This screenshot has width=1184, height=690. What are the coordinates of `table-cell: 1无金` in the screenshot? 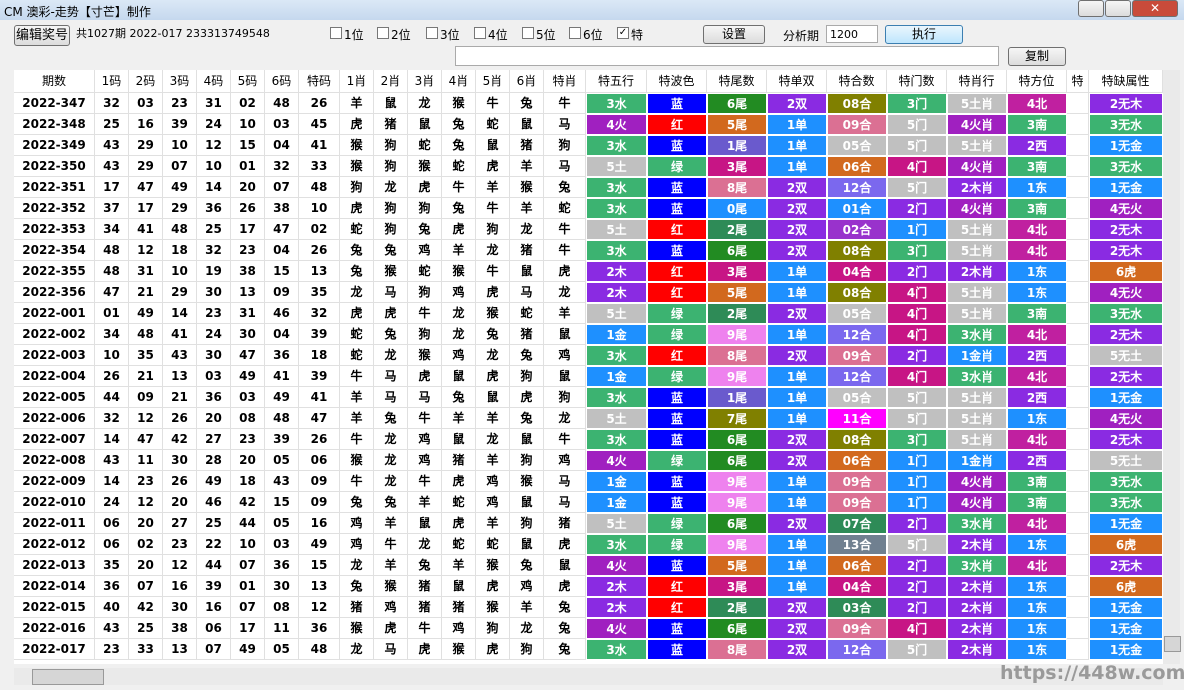 It's located at (1126, 628).